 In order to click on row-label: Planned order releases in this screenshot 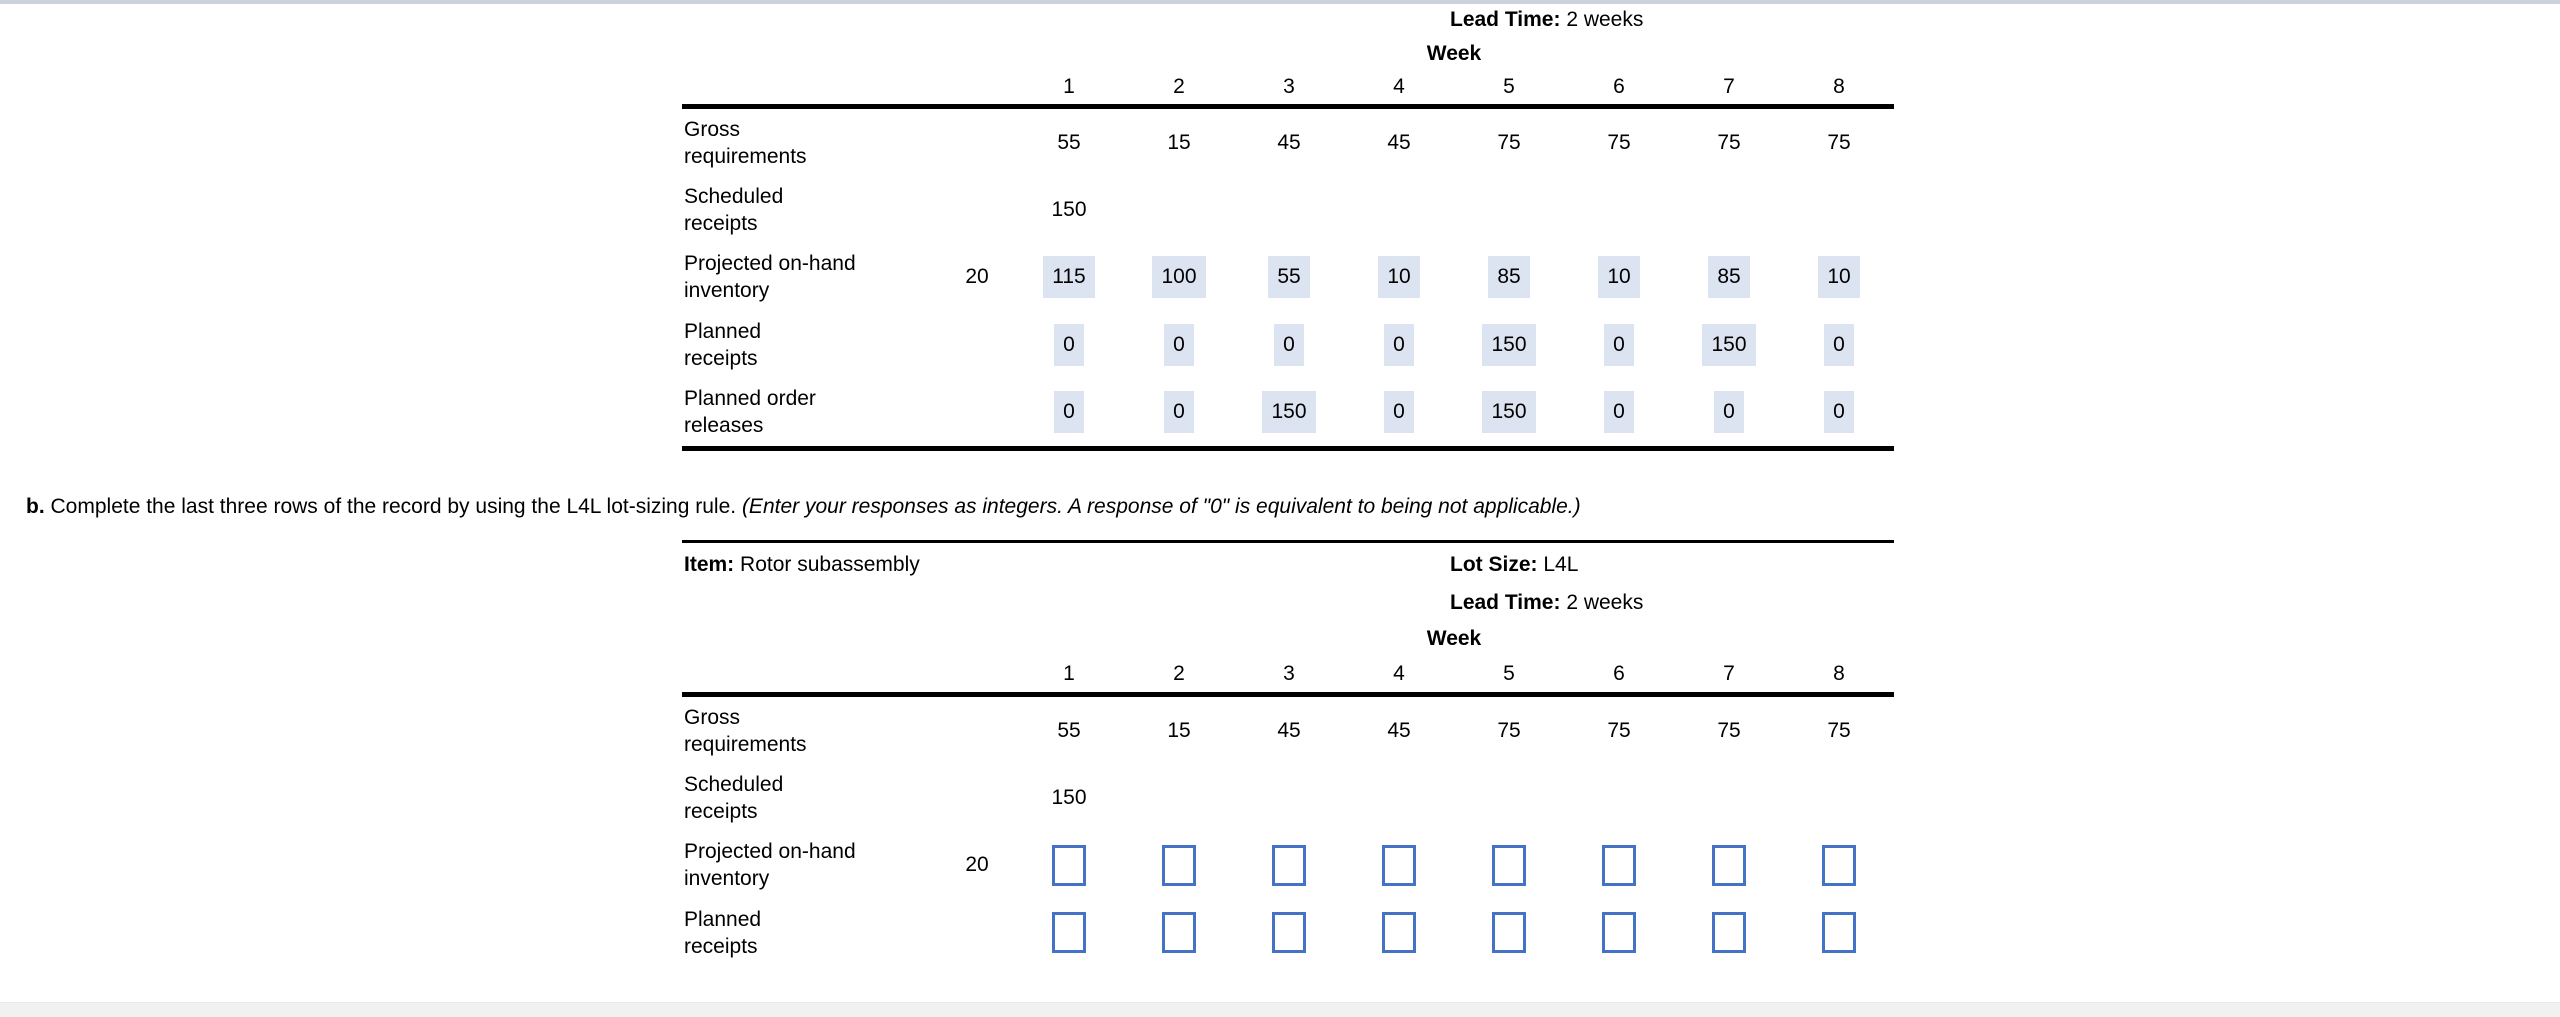, I will do `click(750, 412)`.